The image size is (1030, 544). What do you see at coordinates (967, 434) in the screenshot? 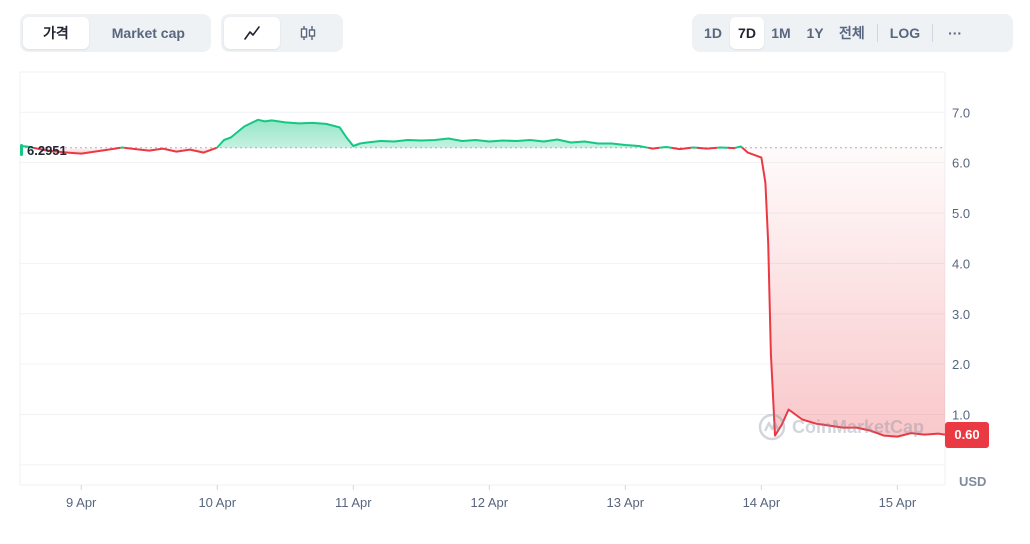
I see `current-price-tag: 0.60` at bounding box center [967, 434].